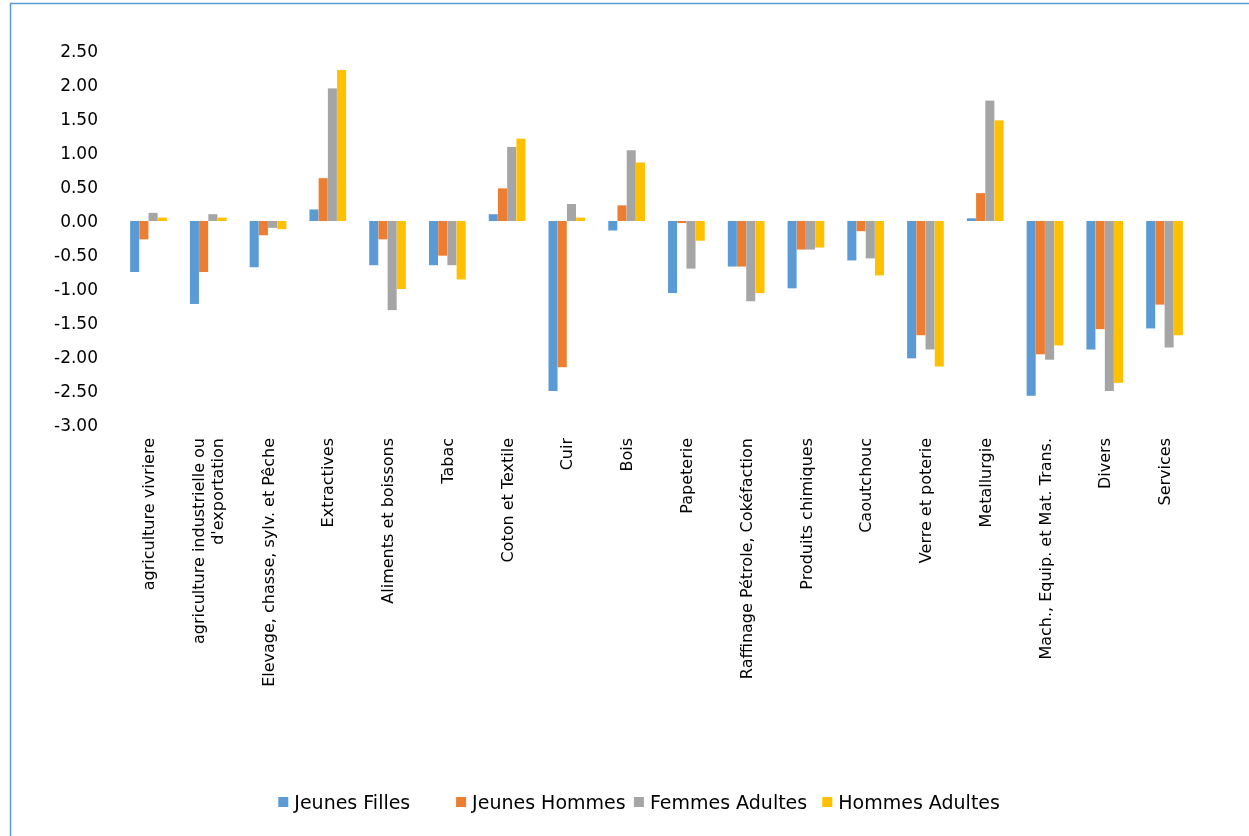 The width and height of the screenshot is (1249, 836). What do you see at coordinates (567, 454) in the screenshot?
I see `x-tick-label: Cuir` at bounding box center [567, 454].